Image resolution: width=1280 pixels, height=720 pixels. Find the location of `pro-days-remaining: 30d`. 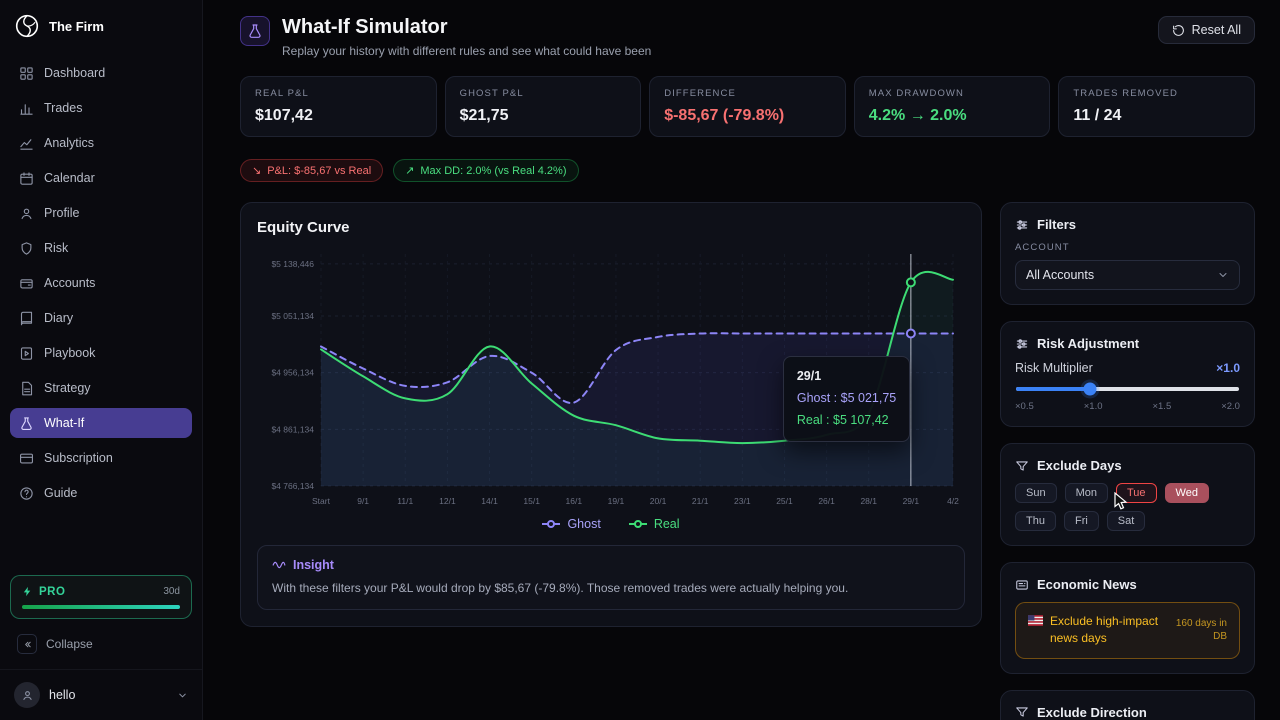

pro-days-remaining: 30d is located at coordinates (171, 591).